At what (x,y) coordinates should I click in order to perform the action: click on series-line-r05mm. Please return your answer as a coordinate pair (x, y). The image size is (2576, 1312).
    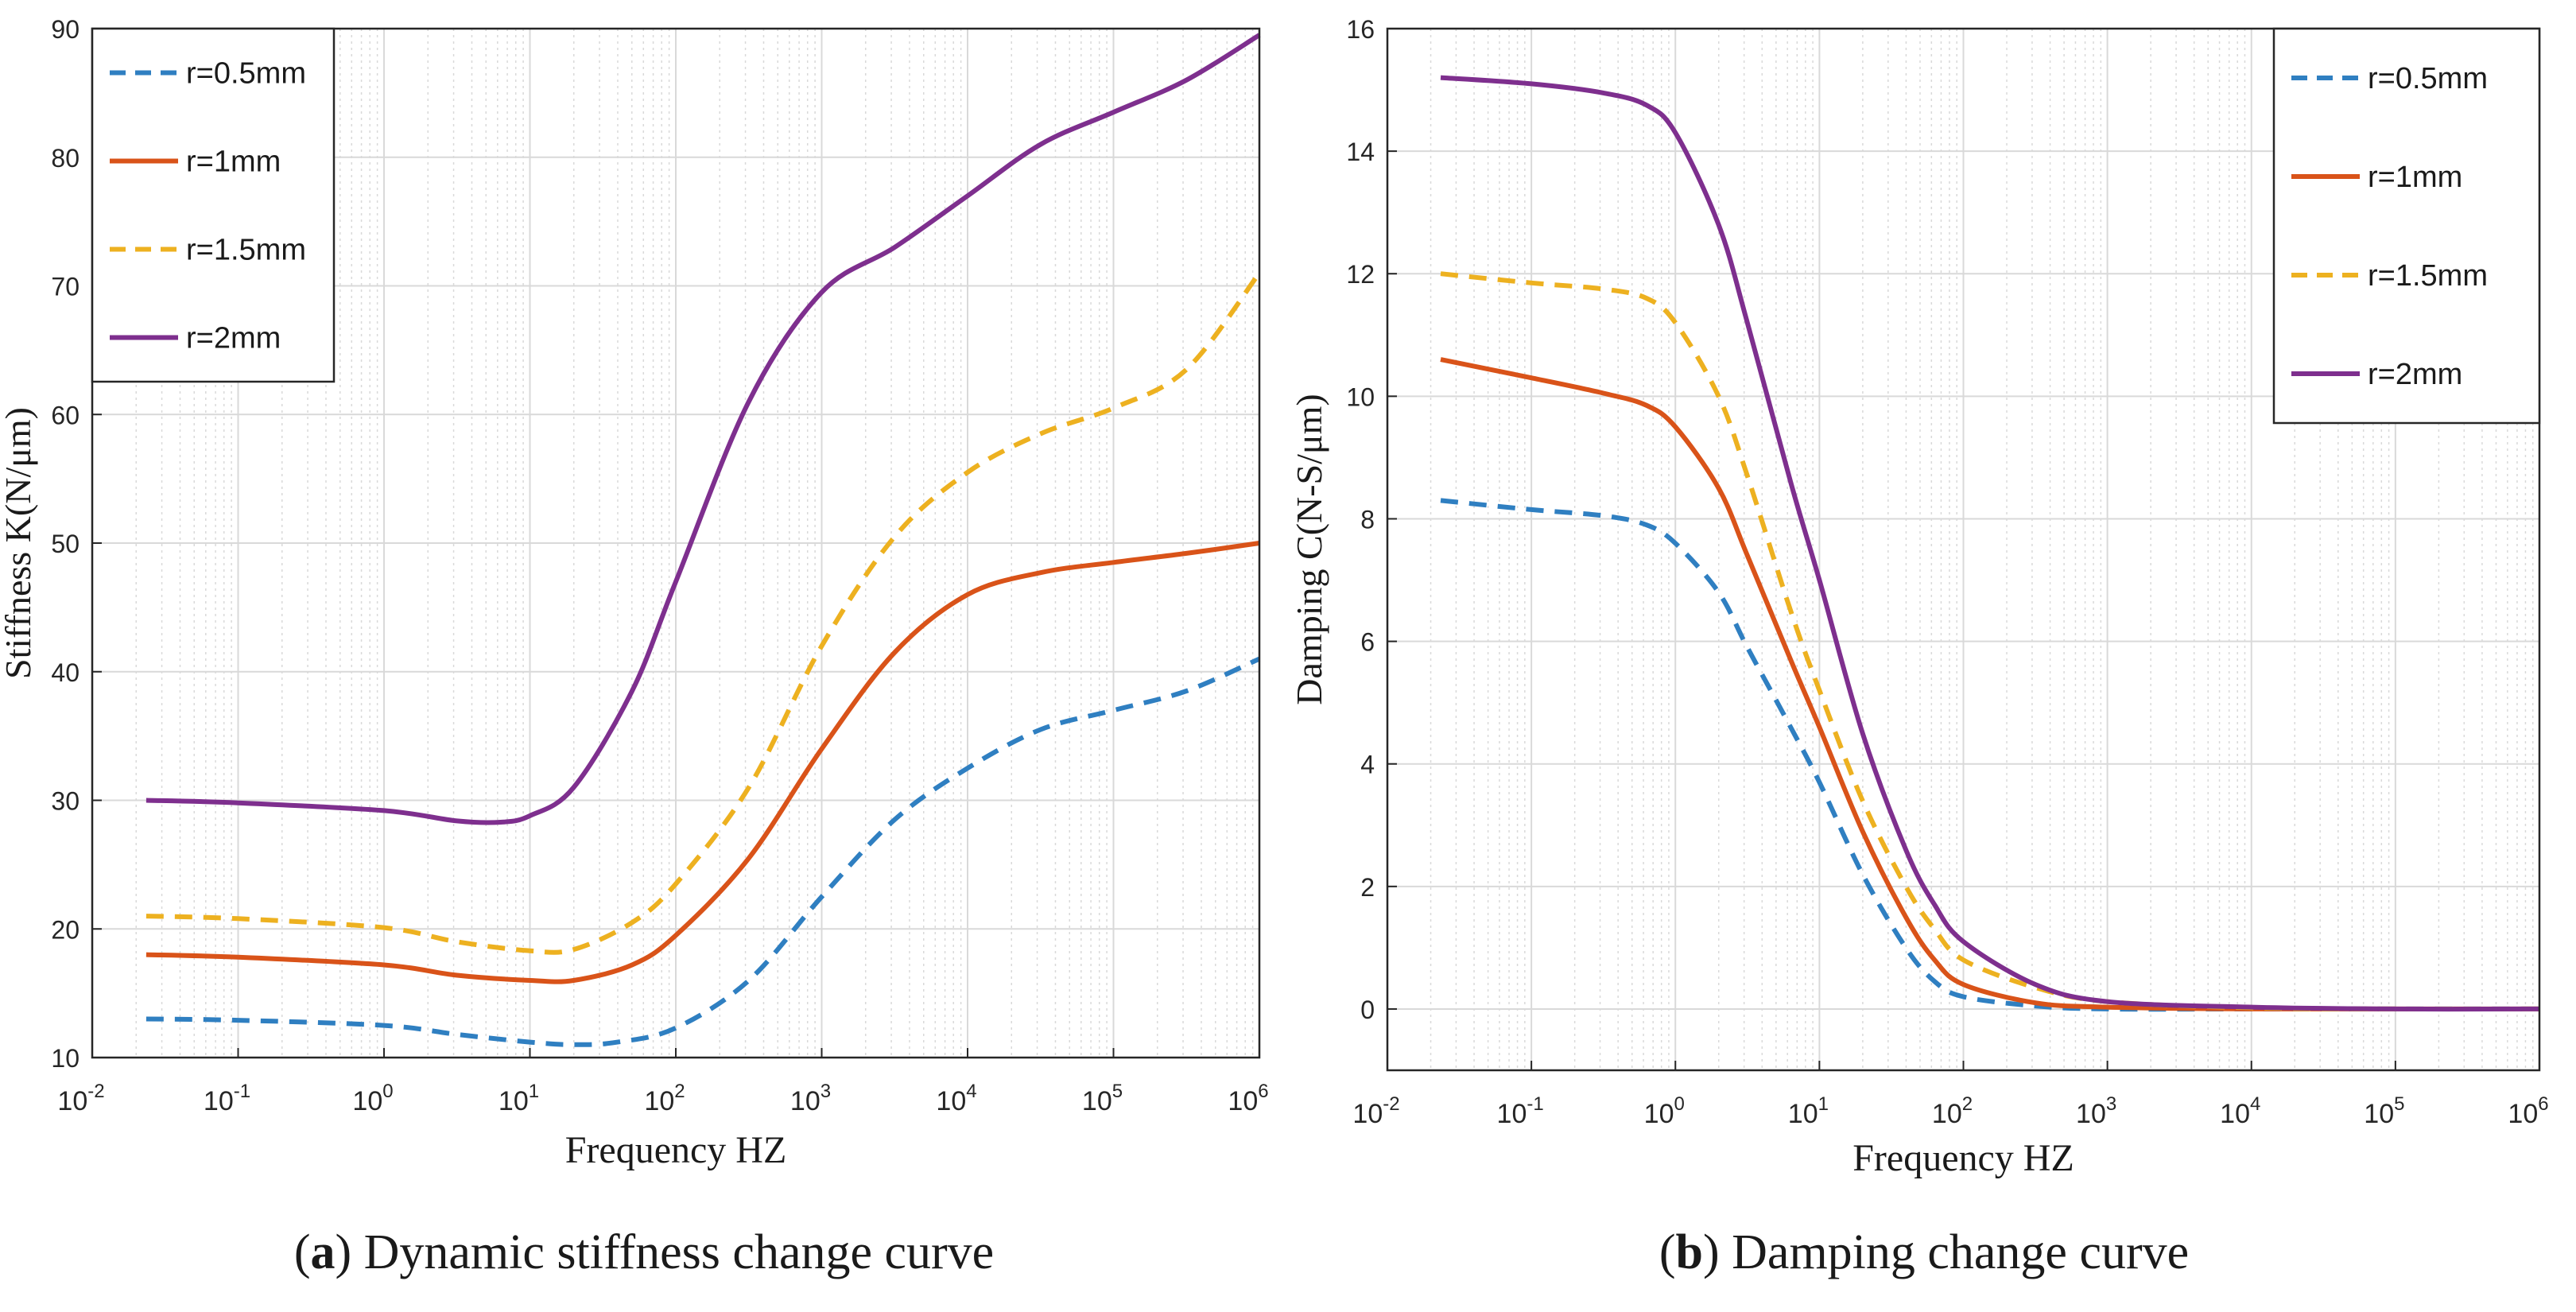
    Looking at the image, I should click on (703, 851).